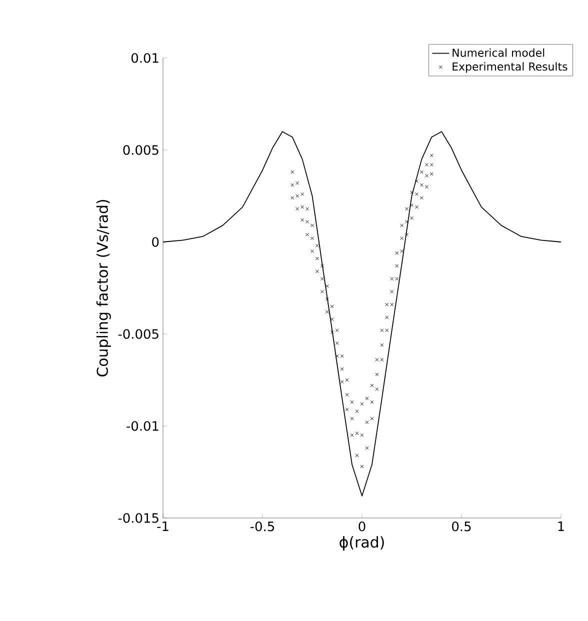  I want to click on x-tick-label: 0.5, so click(461, 527).